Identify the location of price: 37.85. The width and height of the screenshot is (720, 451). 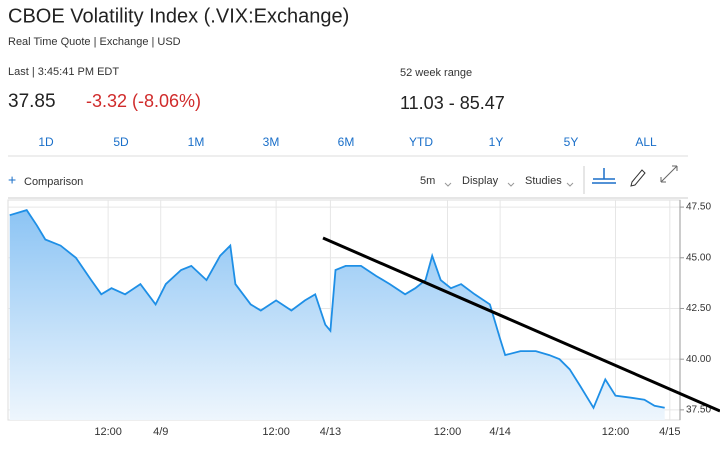
(32, 101).